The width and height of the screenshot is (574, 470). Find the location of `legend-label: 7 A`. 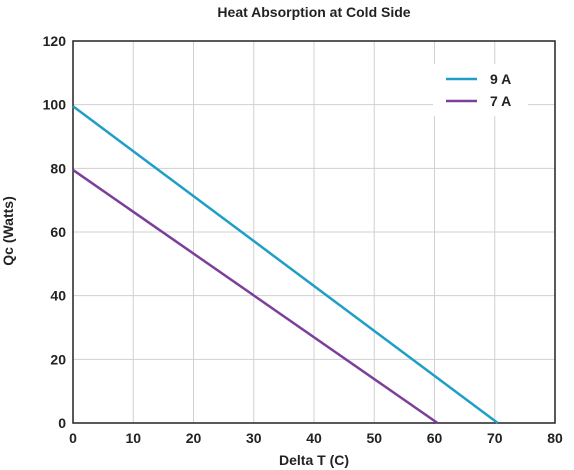

legend-label: 7 A is located at coordinates (500, 101).